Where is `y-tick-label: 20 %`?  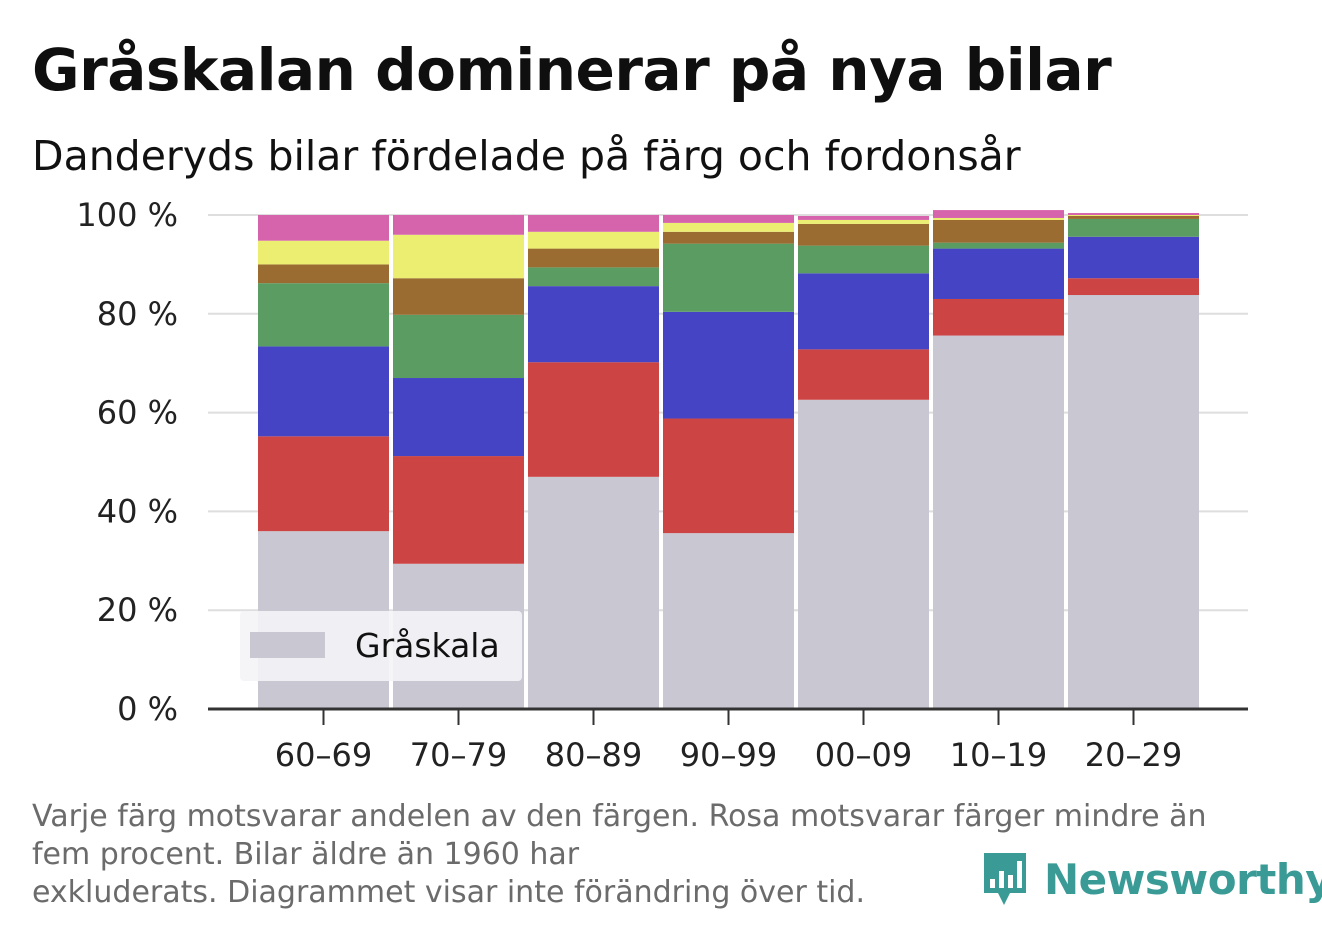 y-tick-label: 20 % is located at coordinates (137, 610).